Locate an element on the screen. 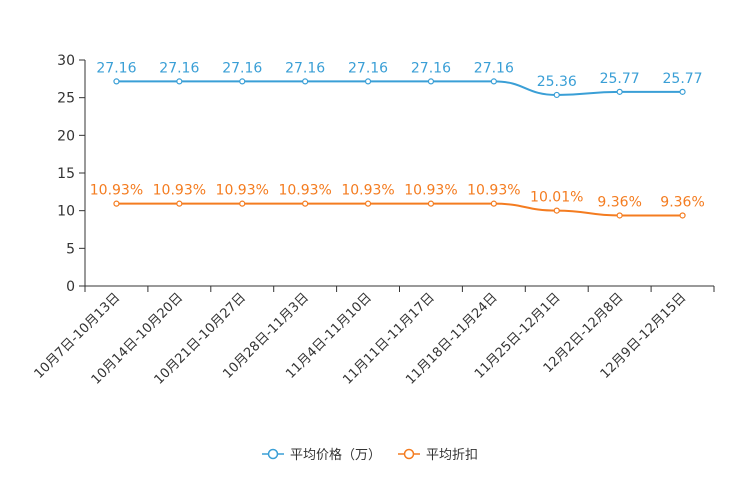 The image size is (744, 496). y-tick-label: 25 is located at coordinates (66, 99).